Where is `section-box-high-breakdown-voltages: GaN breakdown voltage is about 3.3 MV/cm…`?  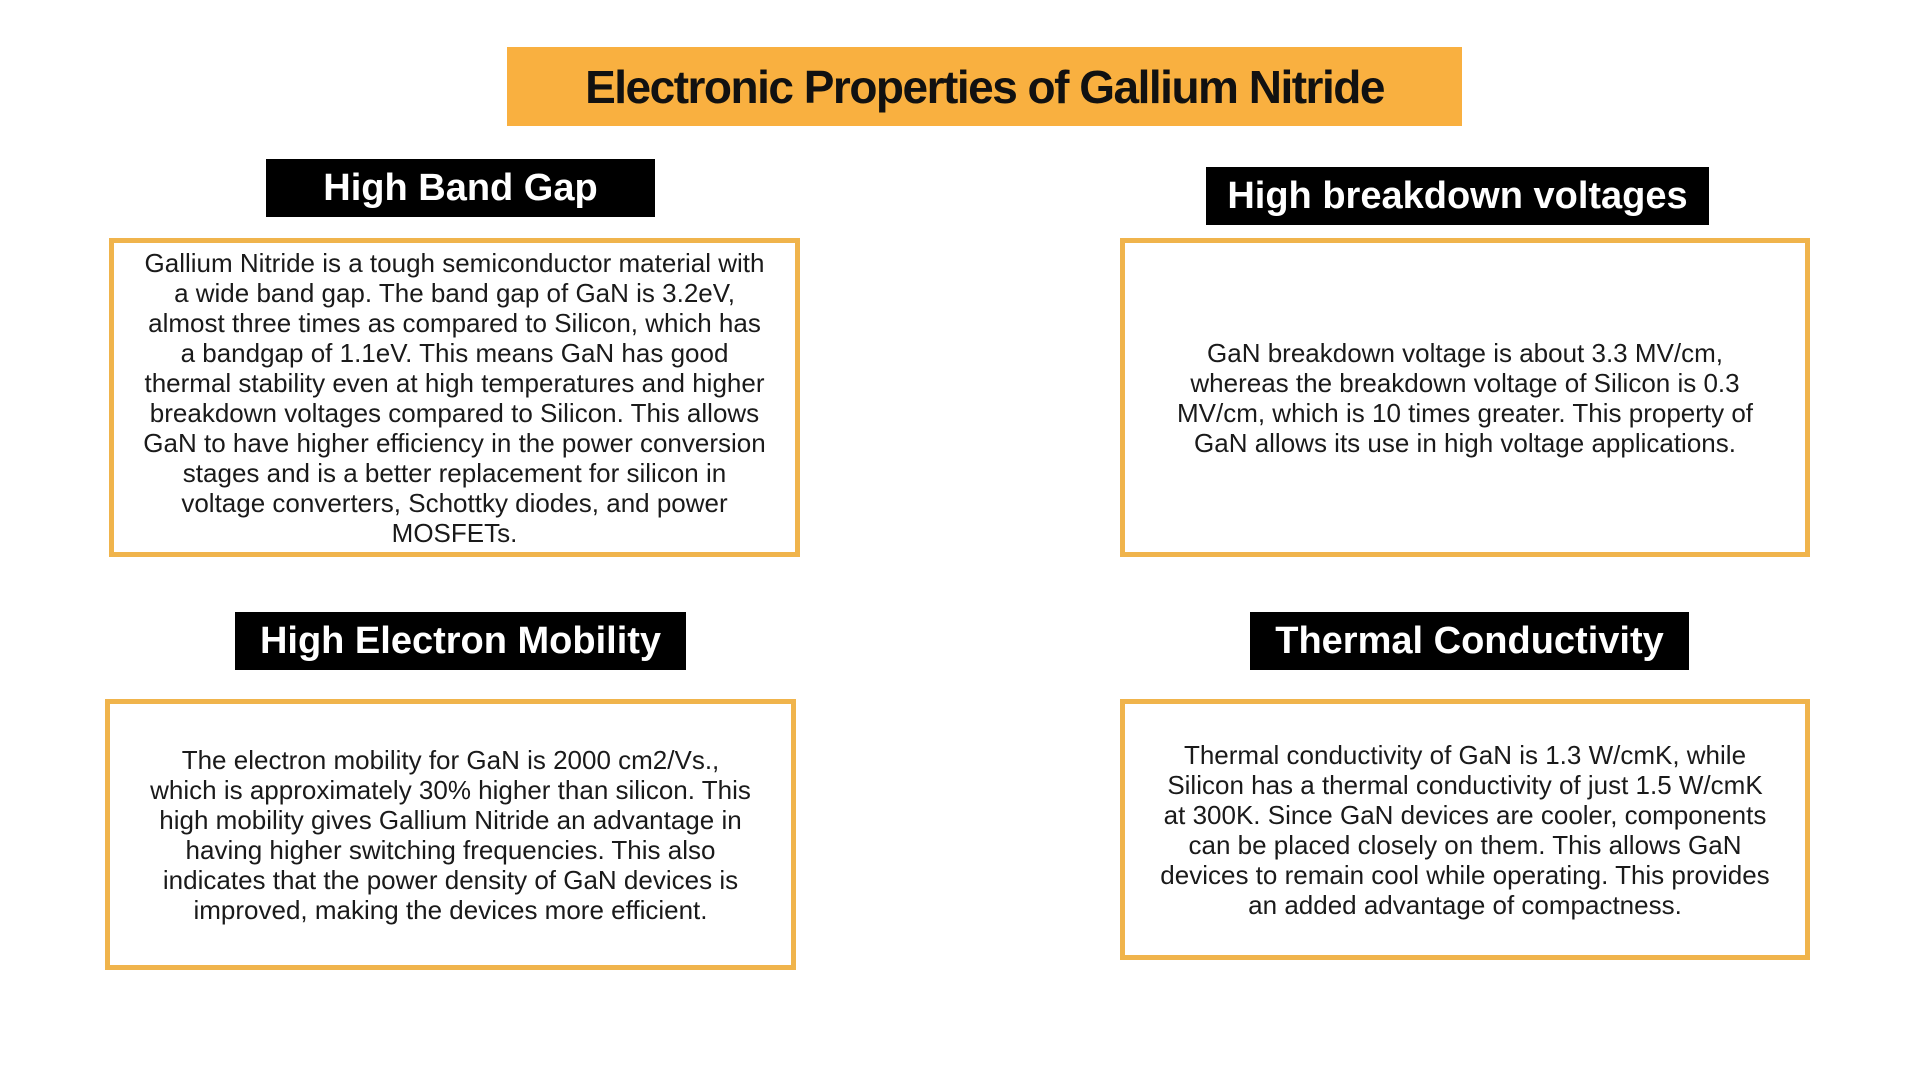
section-box-high-breakdown-voltages: GaN breakdown voltage is about 3.3 MV/cm… is located at coordinates (1465, 397).